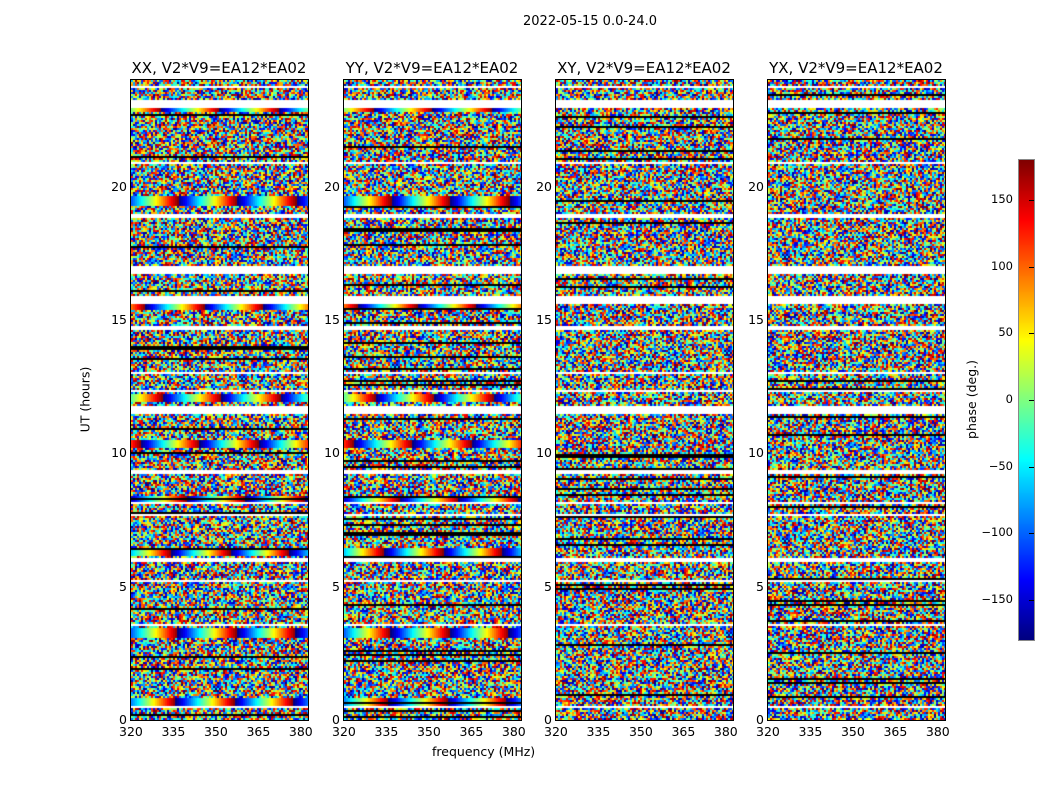 The image size is (1050, 800). What do you see at coordinates (590, 21) in the screenshot?
I see `figure-title: 2022-05-15 0.0-24.0` at bounding box center [590, 21].